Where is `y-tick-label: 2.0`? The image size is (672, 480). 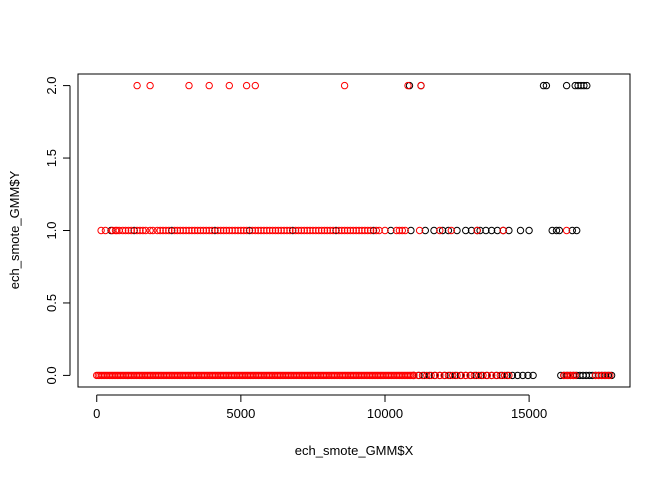
y-tick-label: 2.0 is located at coordinates (51, 86).